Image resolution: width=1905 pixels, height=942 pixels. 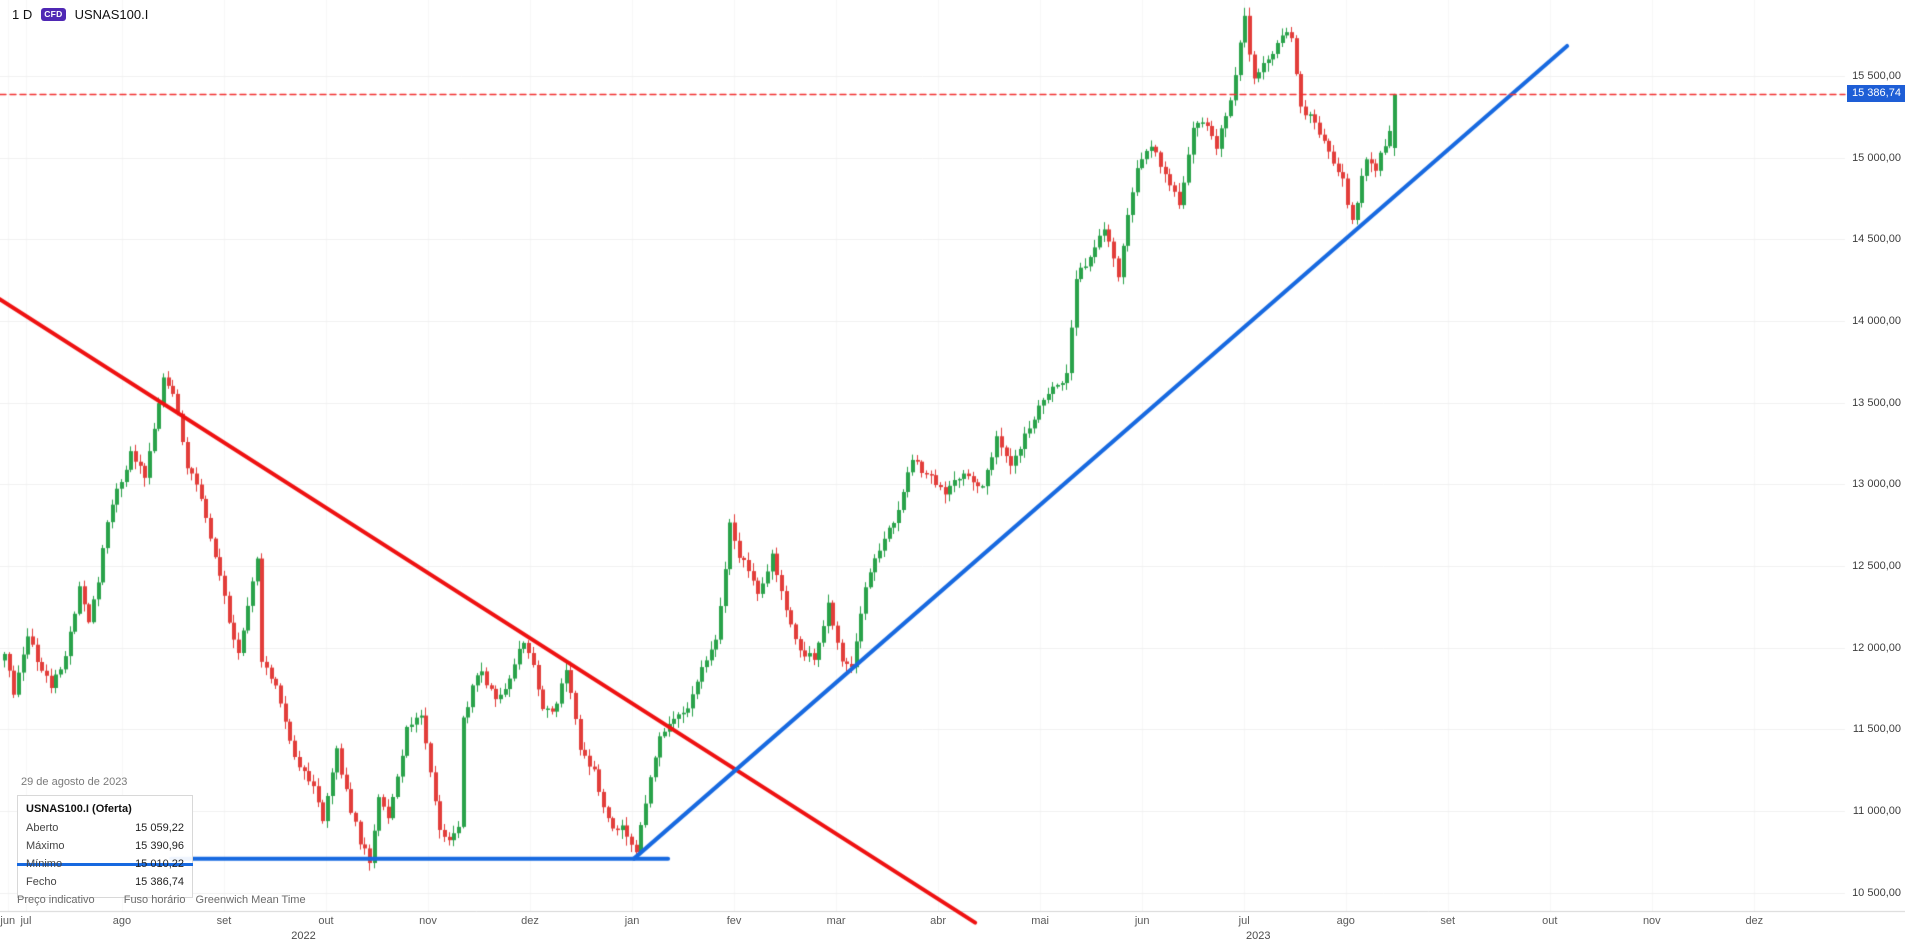 What do you see at coordinates (53, 14) in the screenshot?
I see `cfd-badge: CFD` at bounding box center [53, 14].